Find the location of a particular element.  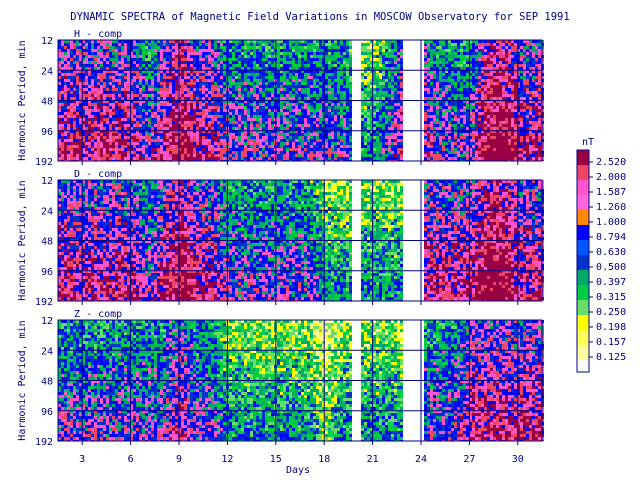

panel-label: H - comp is located at coordinates (98, 34).